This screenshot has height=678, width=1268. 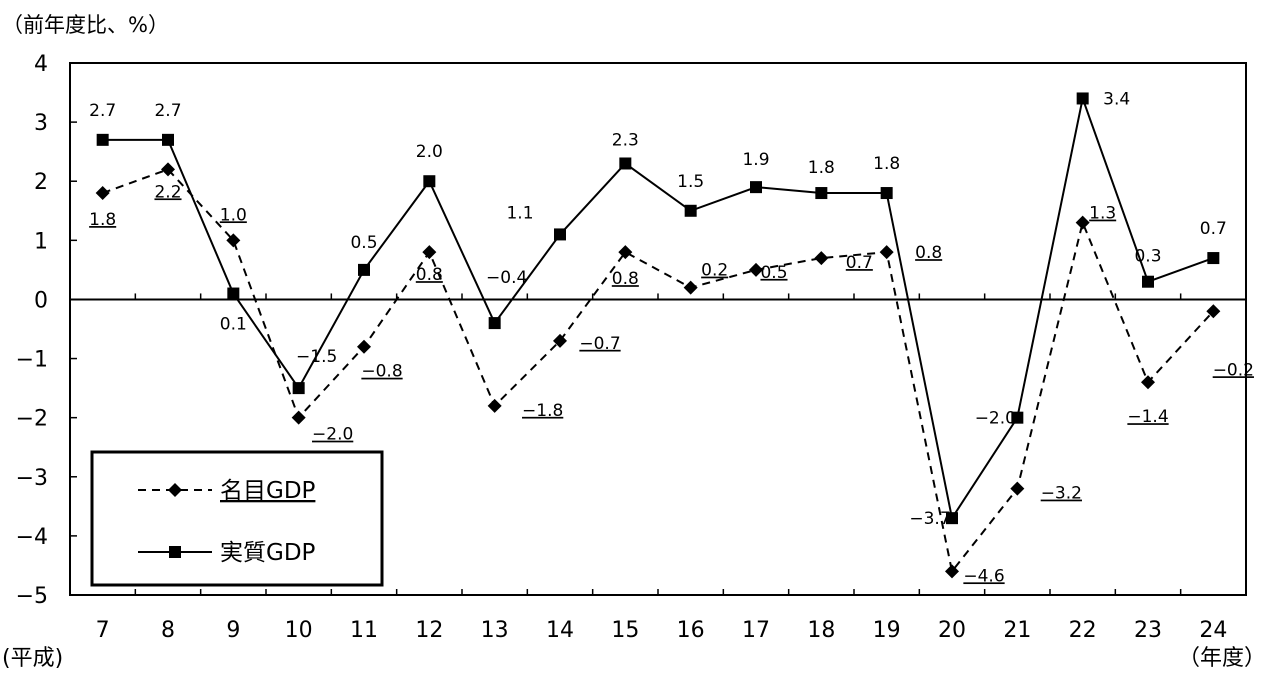 What do you see at coordinates (175, 552) in the screenshot?
I see `legend-square-marker` at bounding box center [175, 552].